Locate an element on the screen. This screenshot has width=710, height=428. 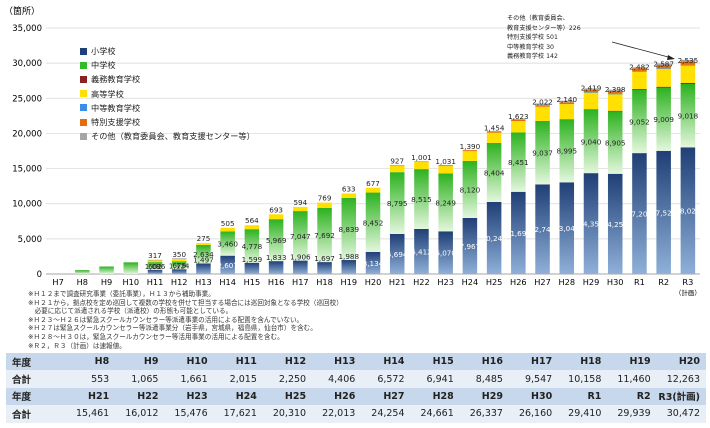
year-cell: H17 is located at coordinates (533, 362).